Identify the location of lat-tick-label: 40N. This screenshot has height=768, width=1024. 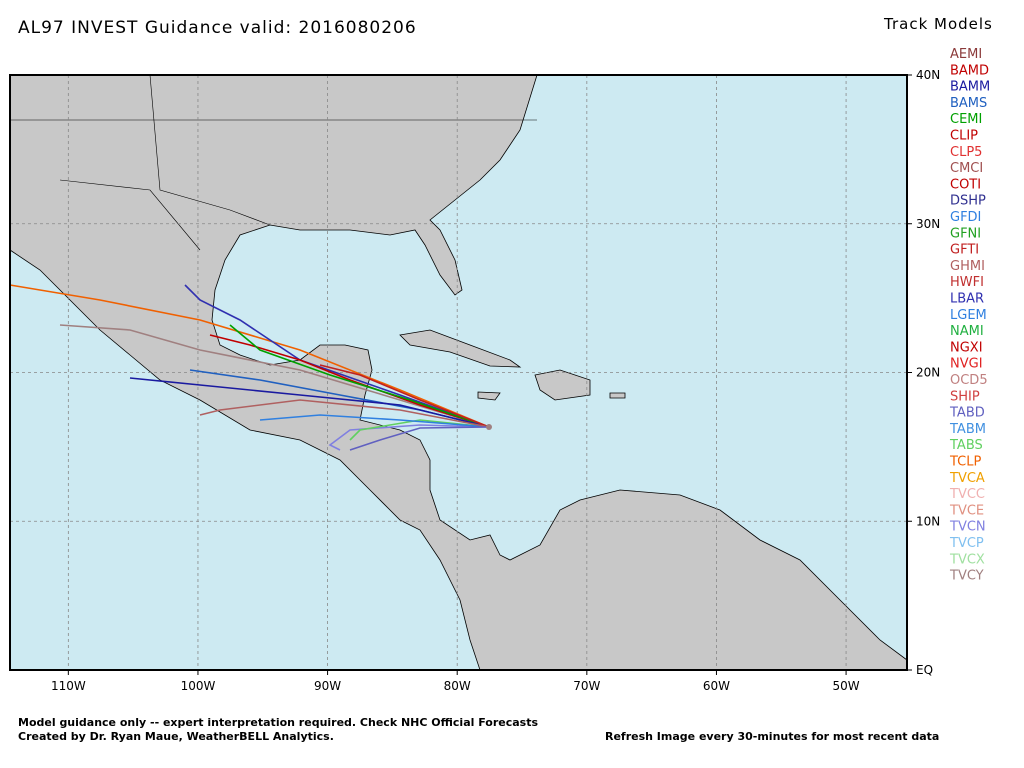
(928, 75).